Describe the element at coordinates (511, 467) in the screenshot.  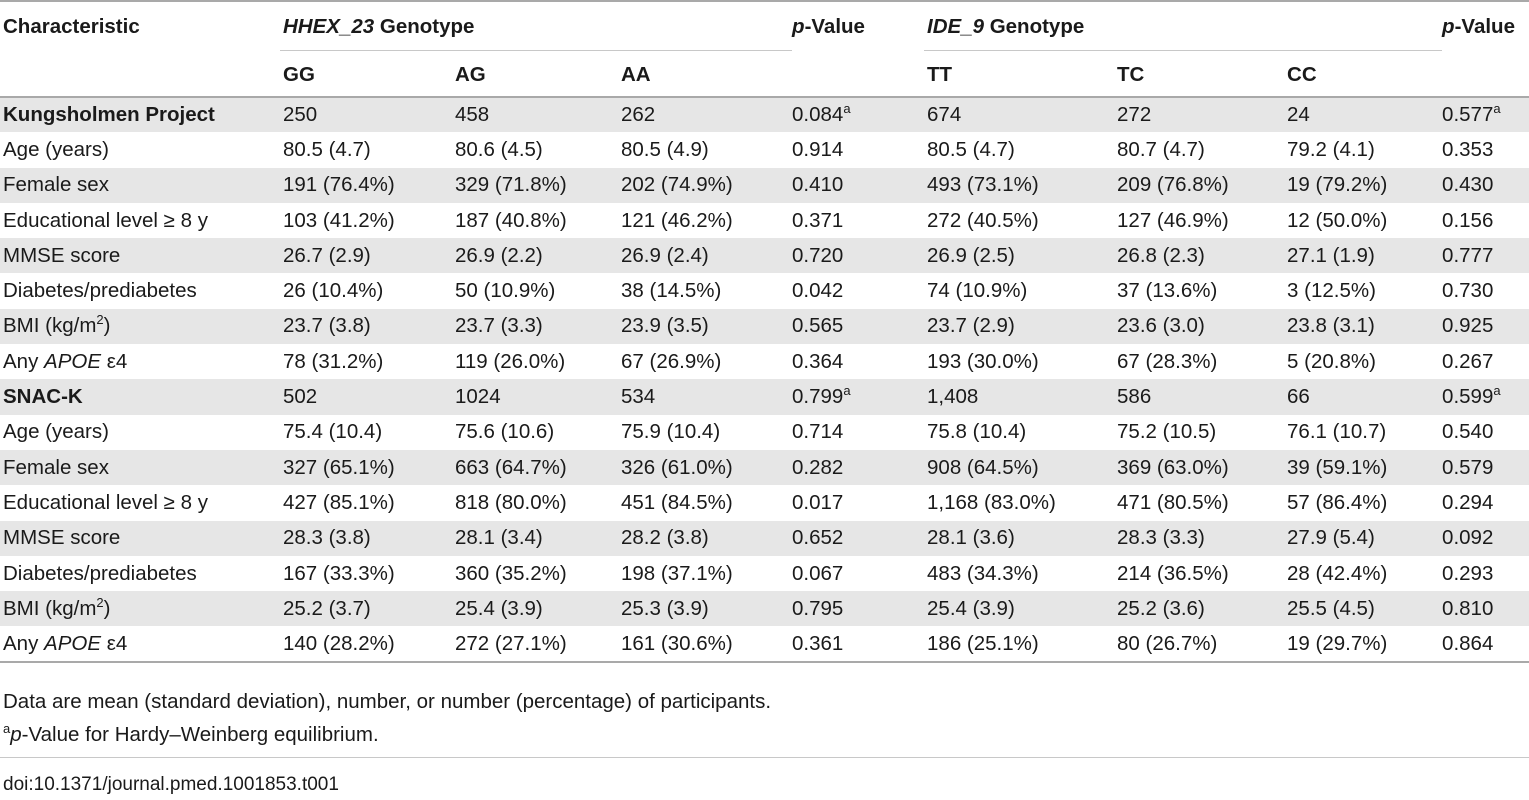
I see `cell-value: 663 (64.7%)` at that location.